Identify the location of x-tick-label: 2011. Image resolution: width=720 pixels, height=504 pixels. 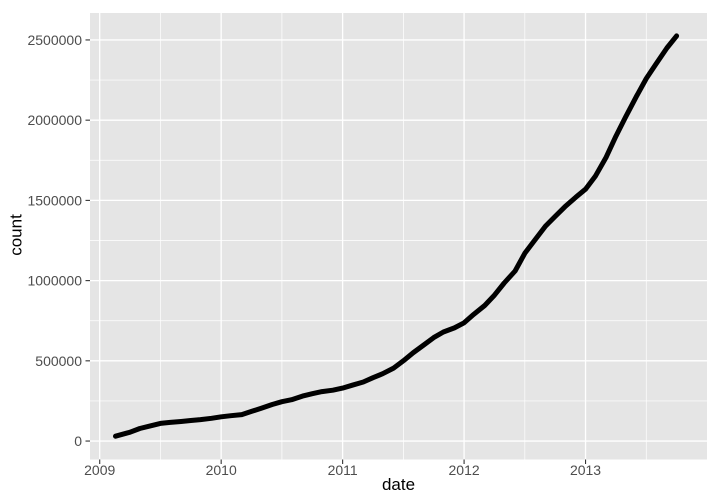
(343, 470).